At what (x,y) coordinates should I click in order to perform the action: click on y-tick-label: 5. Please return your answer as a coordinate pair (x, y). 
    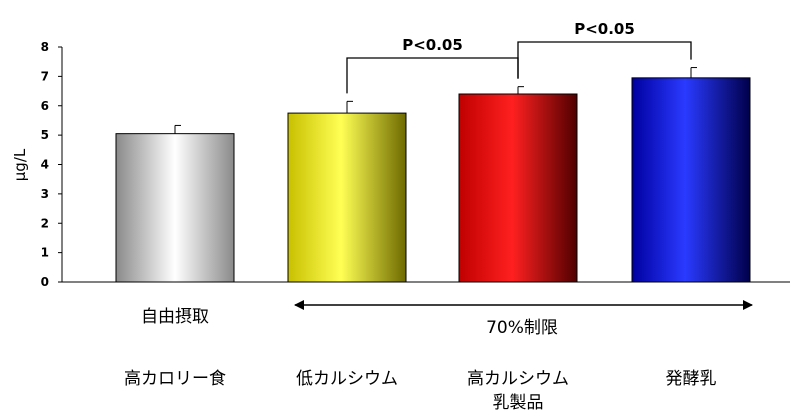
    Looking at the image, I should click on (45, 135).